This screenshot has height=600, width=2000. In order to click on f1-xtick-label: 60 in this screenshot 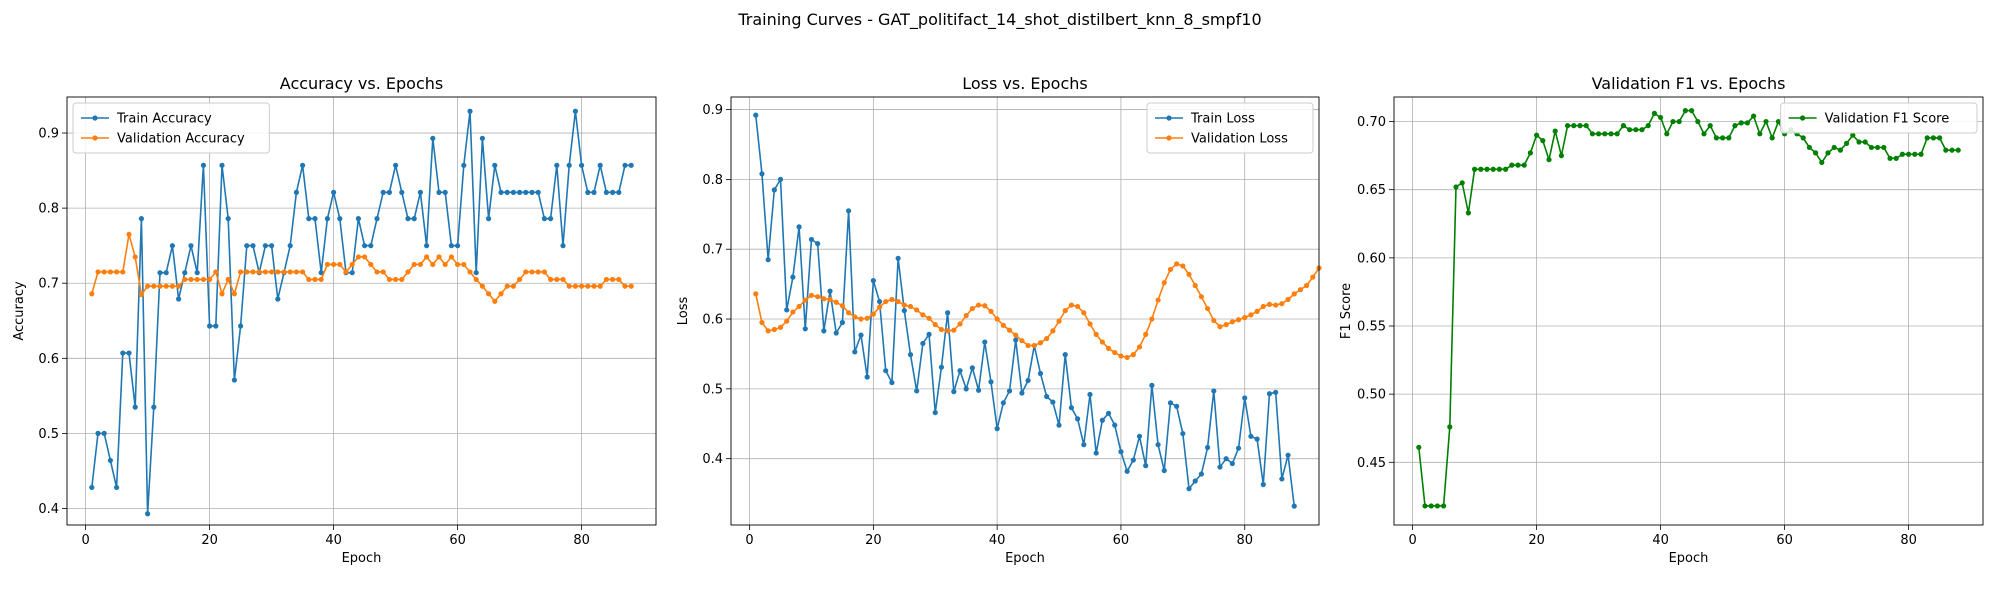, I will do `click(1784, 540)`.